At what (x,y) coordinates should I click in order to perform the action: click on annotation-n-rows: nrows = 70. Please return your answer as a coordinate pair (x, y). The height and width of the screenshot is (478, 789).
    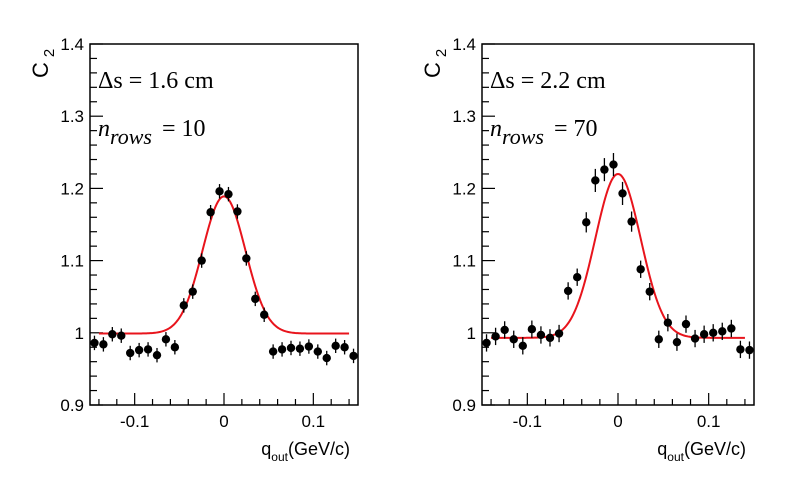
    Looking at the image, I should click on (544, 132).